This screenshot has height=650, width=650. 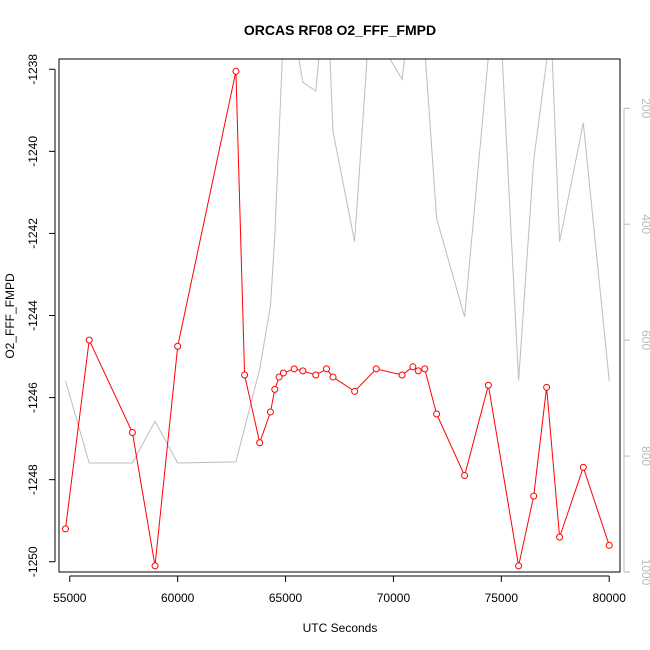 What do you see at coordinates (33, 233) in the screenshot?
I see `y-tick-label: -1242` at bounding box center [33, 233].